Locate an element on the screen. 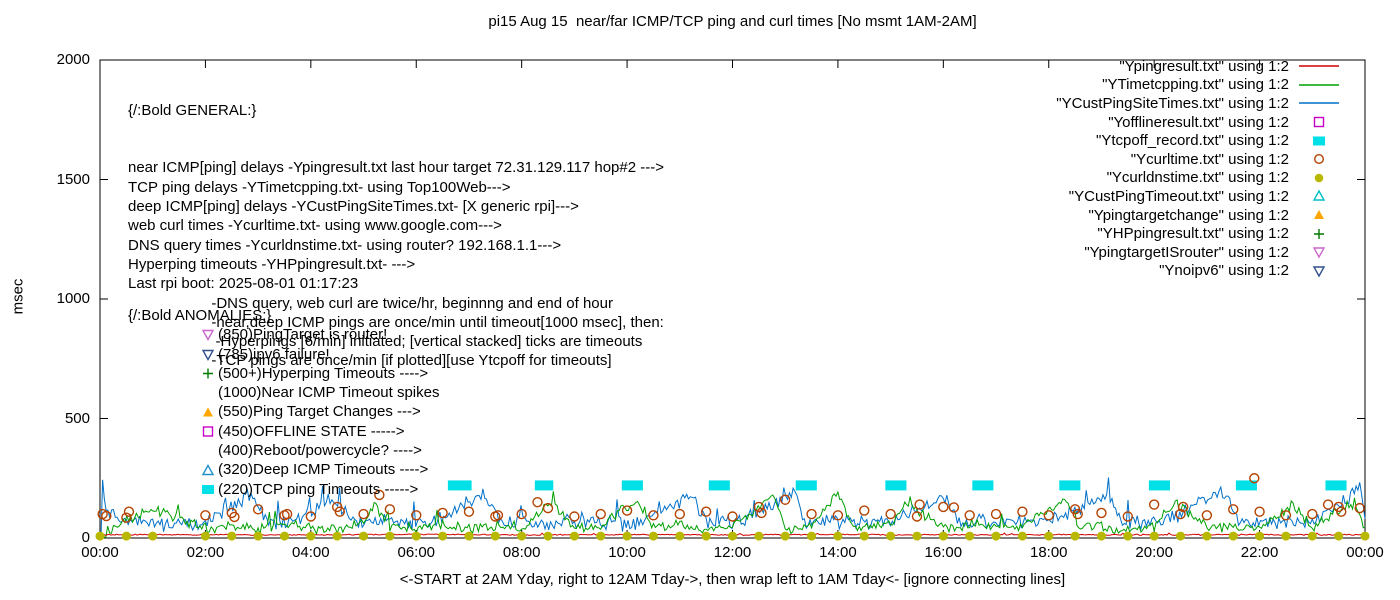 The image size is (1400, 600). legend-label: "Ycurltime.txt" using 1:2 is located at coordinates (1209, 159).